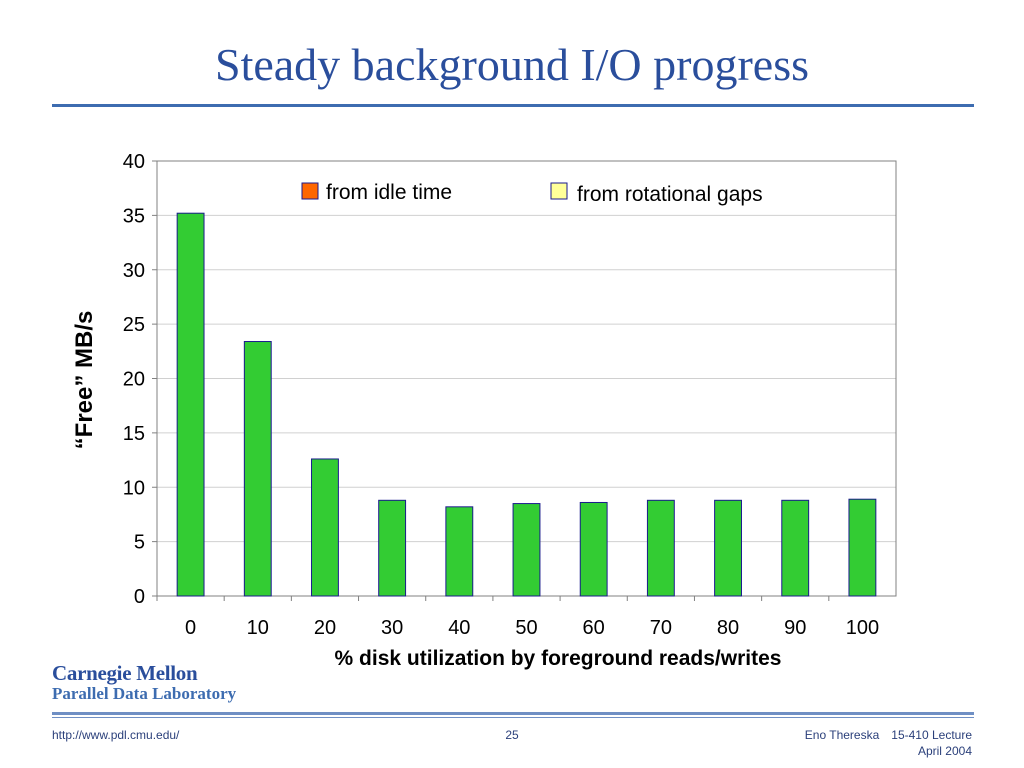 The height and width of the screenshot is (768, 1024). I want to click on y-tick-label: 30, so click(134, 271).